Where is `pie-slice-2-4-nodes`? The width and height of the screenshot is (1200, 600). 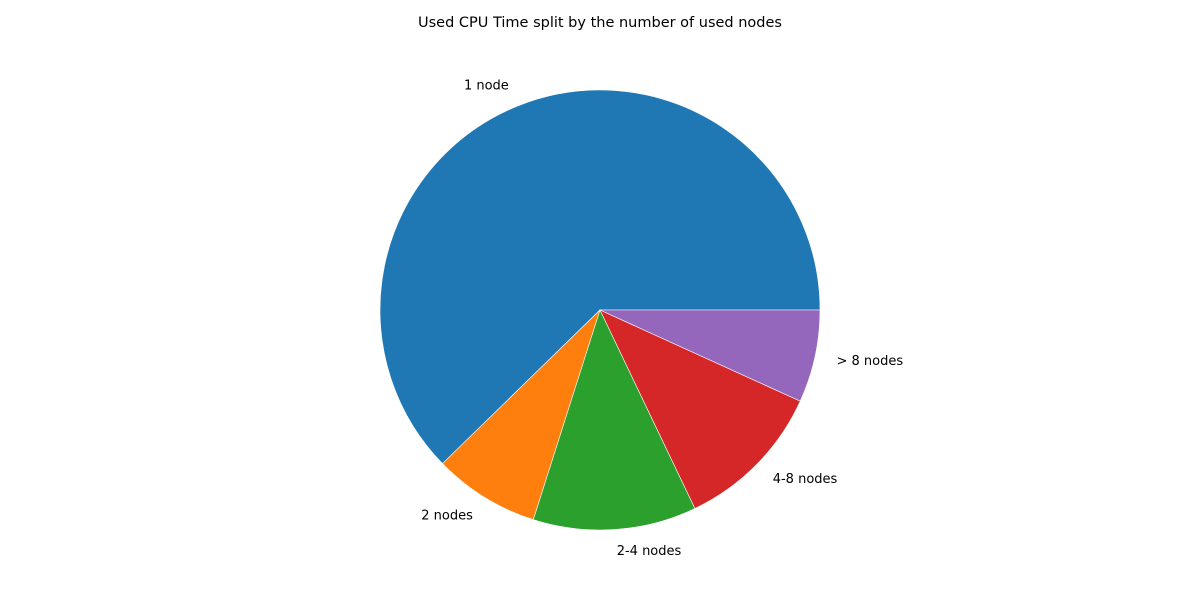 pie-slice-2-4-nodes is located at coordinates (614, 420).